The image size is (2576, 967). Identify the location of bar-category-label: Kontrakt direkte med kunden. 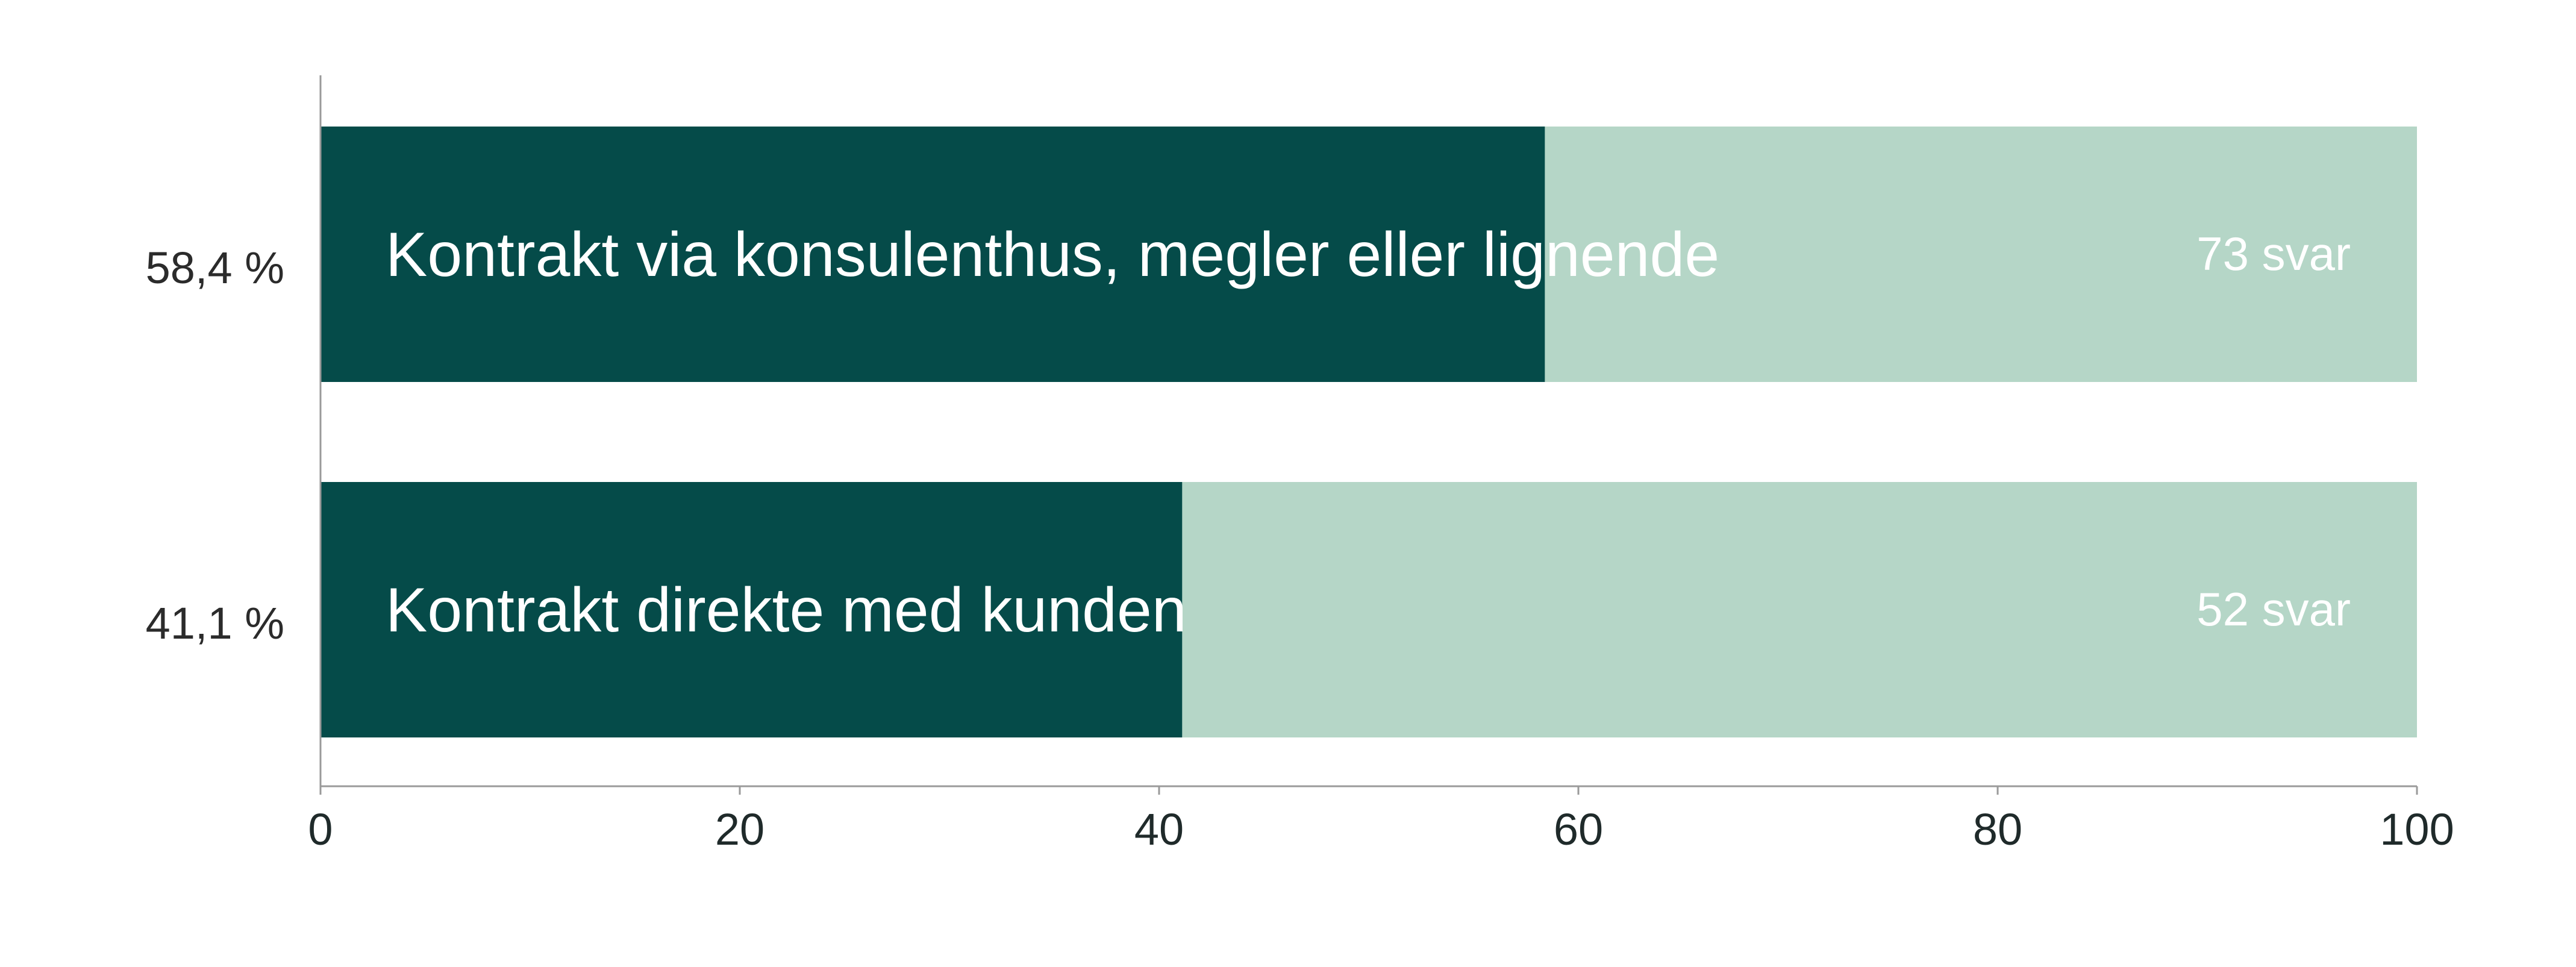
(786, 610).